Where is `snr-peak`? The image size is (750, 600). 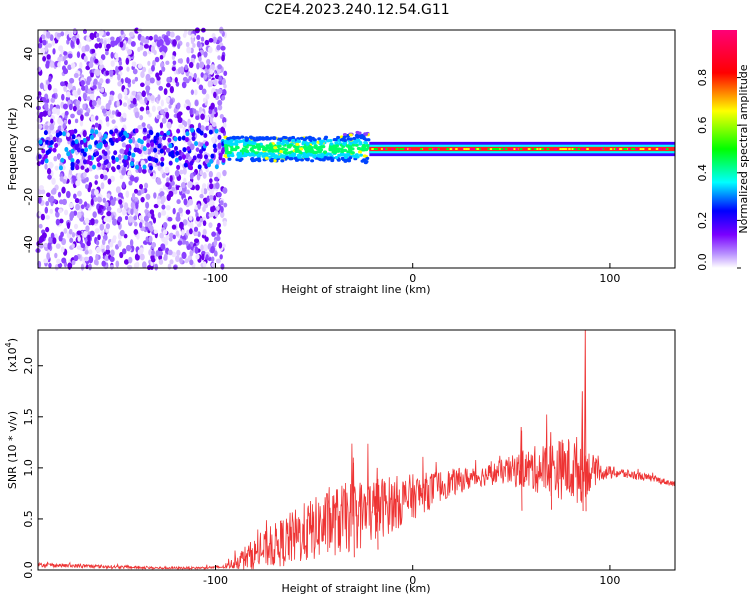
snr-peak is located at coordinates (550, 471).